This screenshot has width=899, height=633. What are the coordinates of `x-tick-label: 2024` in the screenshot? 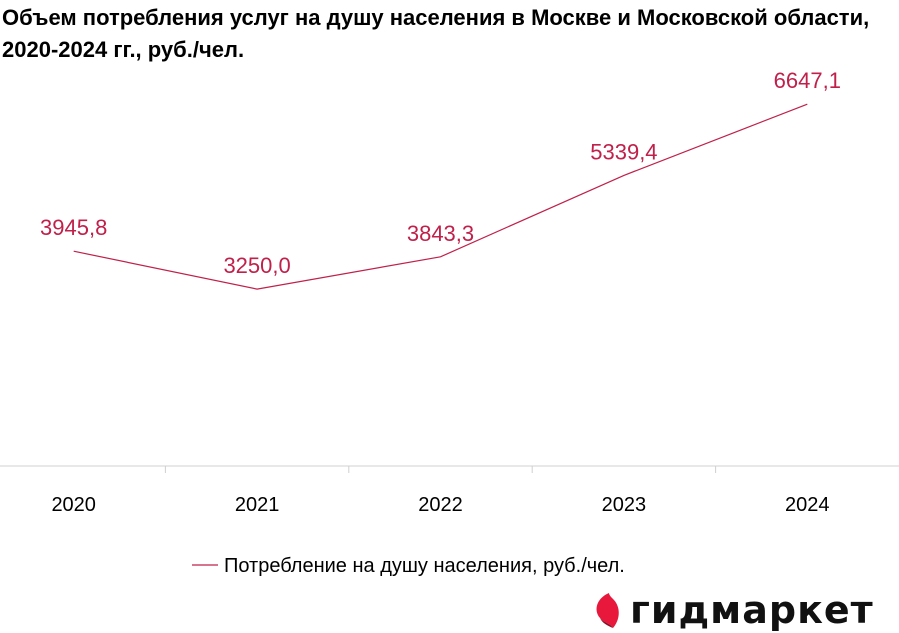 It's located at (807, 505).